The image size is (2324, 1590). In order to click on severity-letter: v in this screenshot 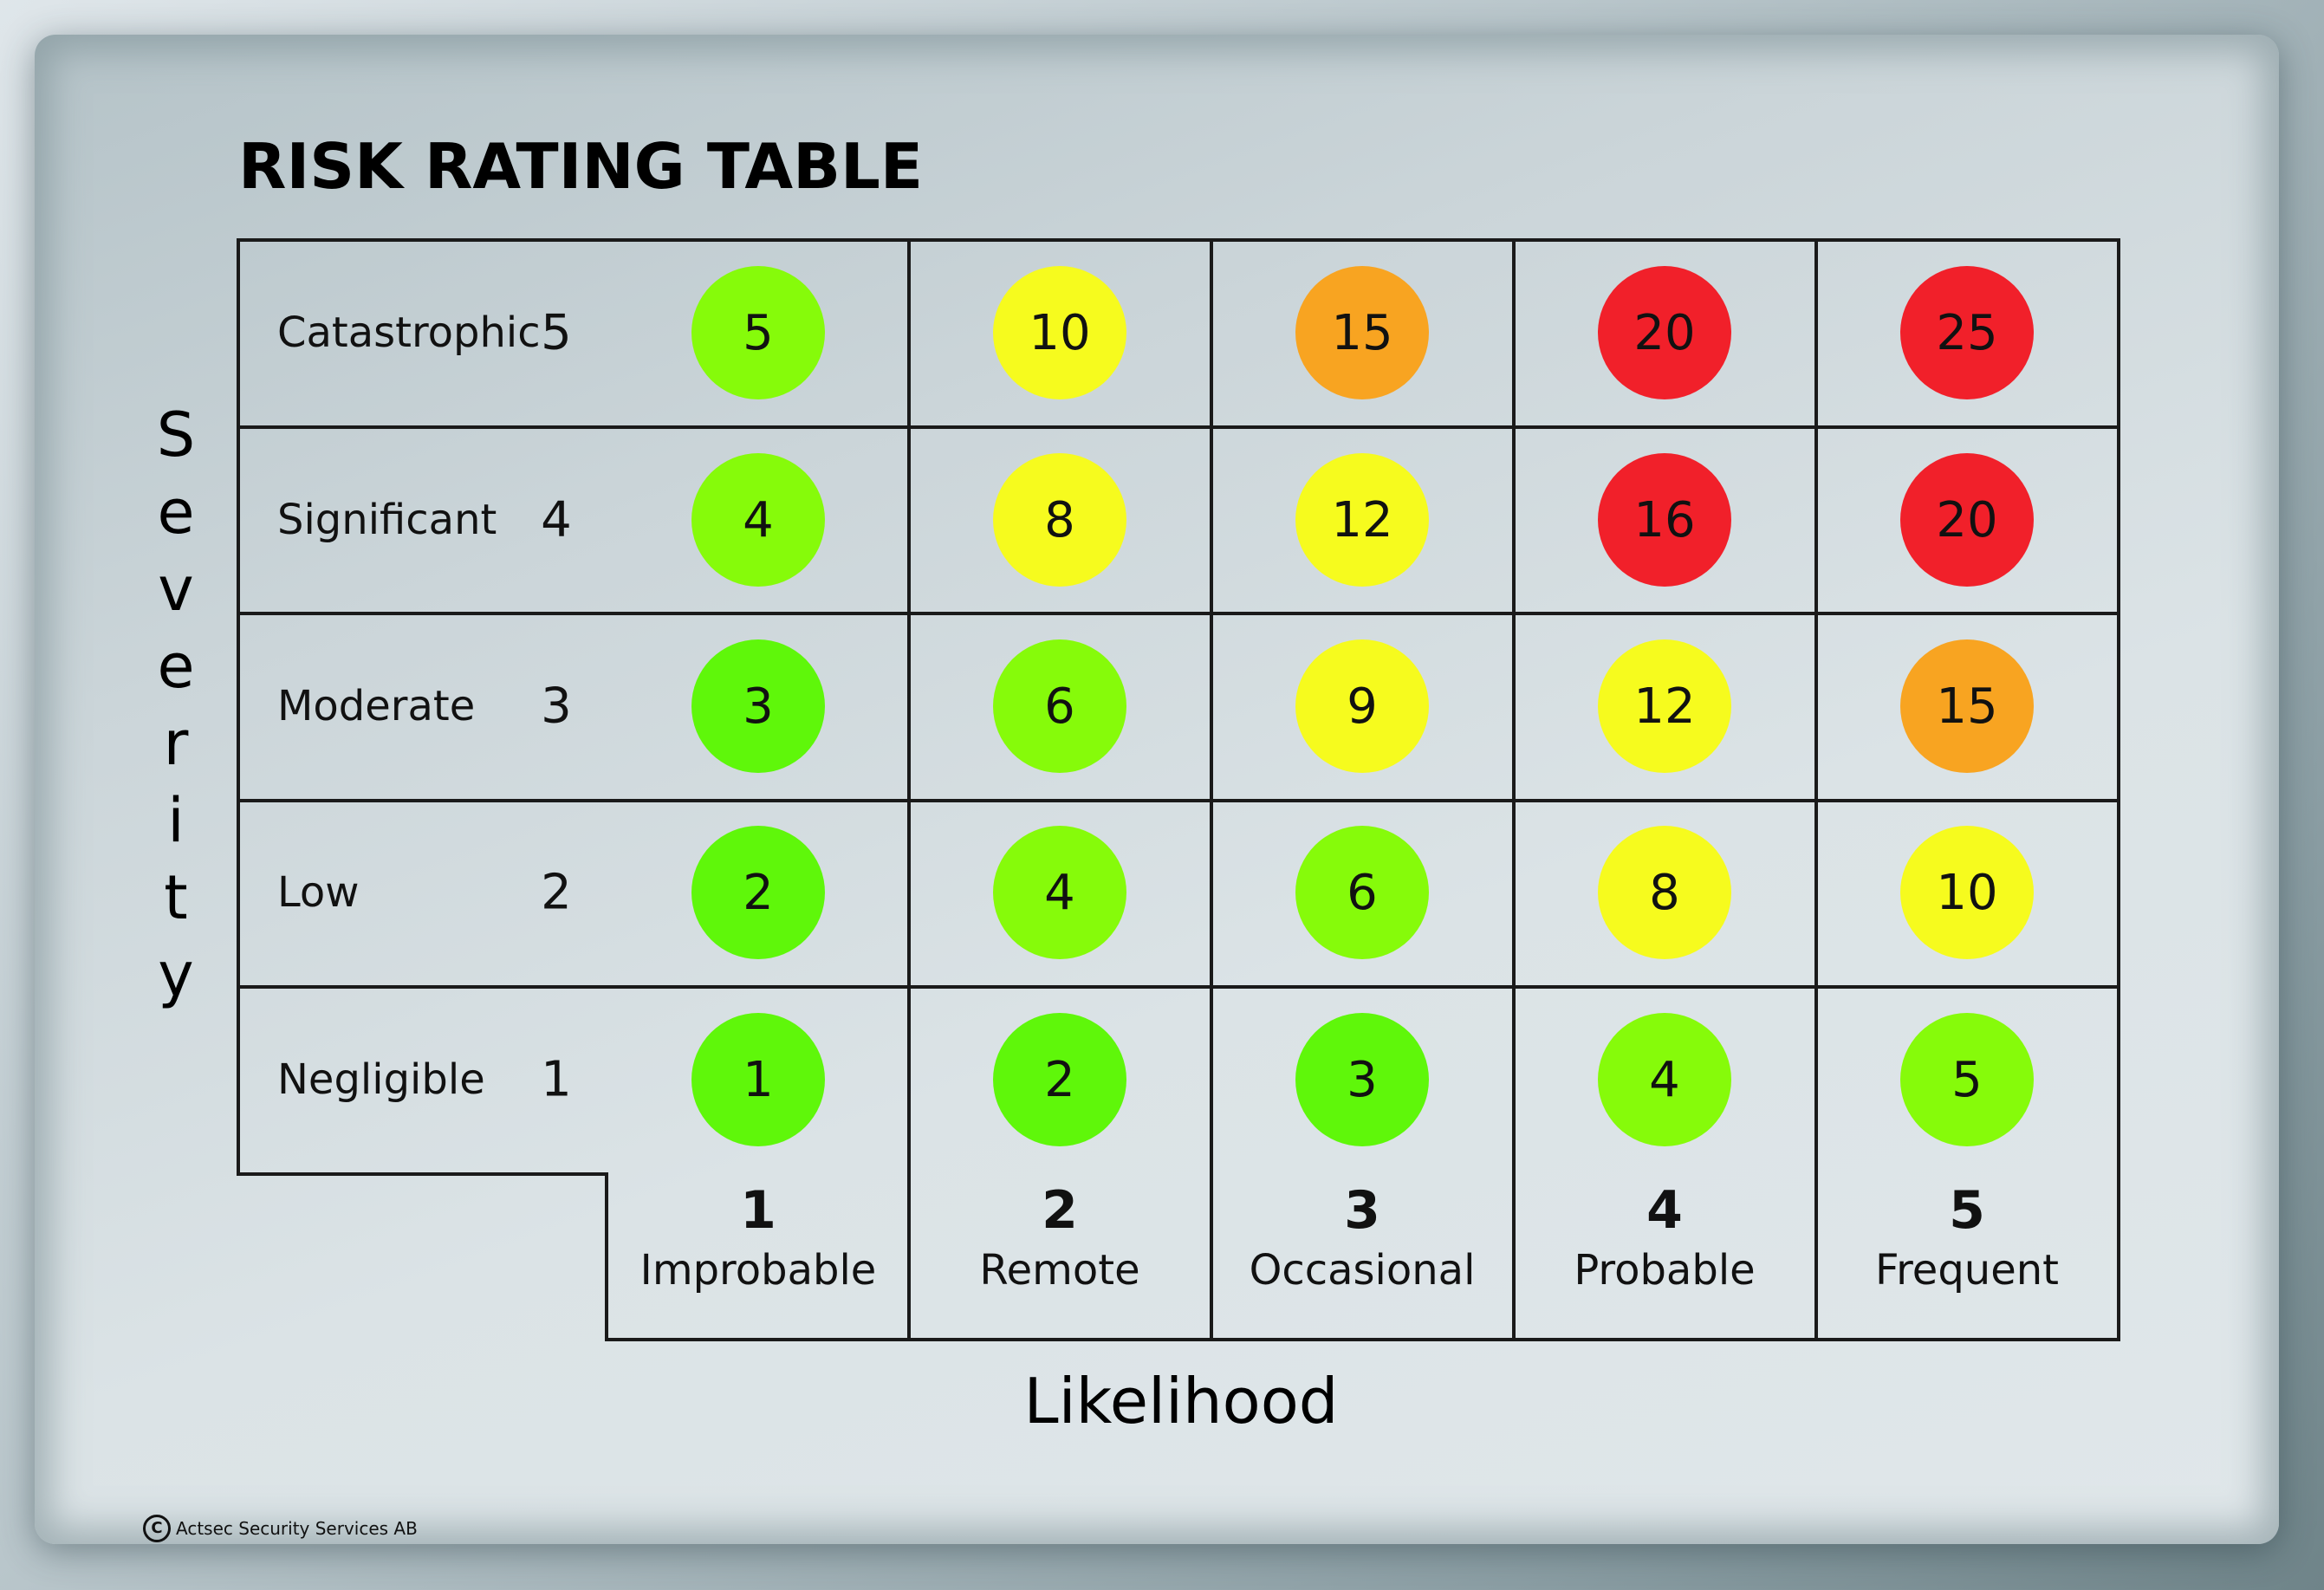, I will do `click(176, 590)`.